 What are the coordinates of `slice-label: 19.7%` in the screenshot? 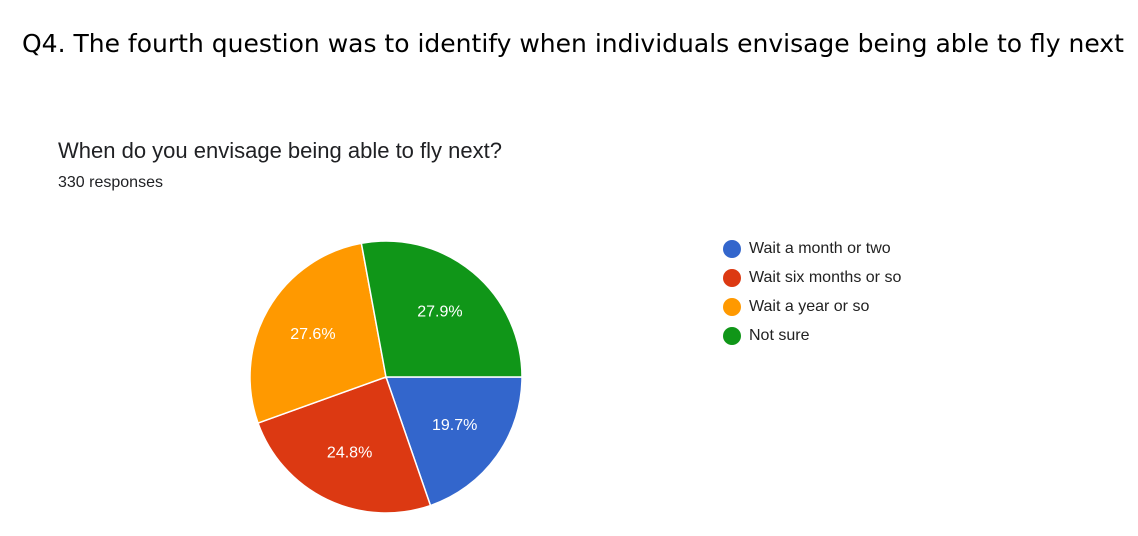 It's located at (454, 425).